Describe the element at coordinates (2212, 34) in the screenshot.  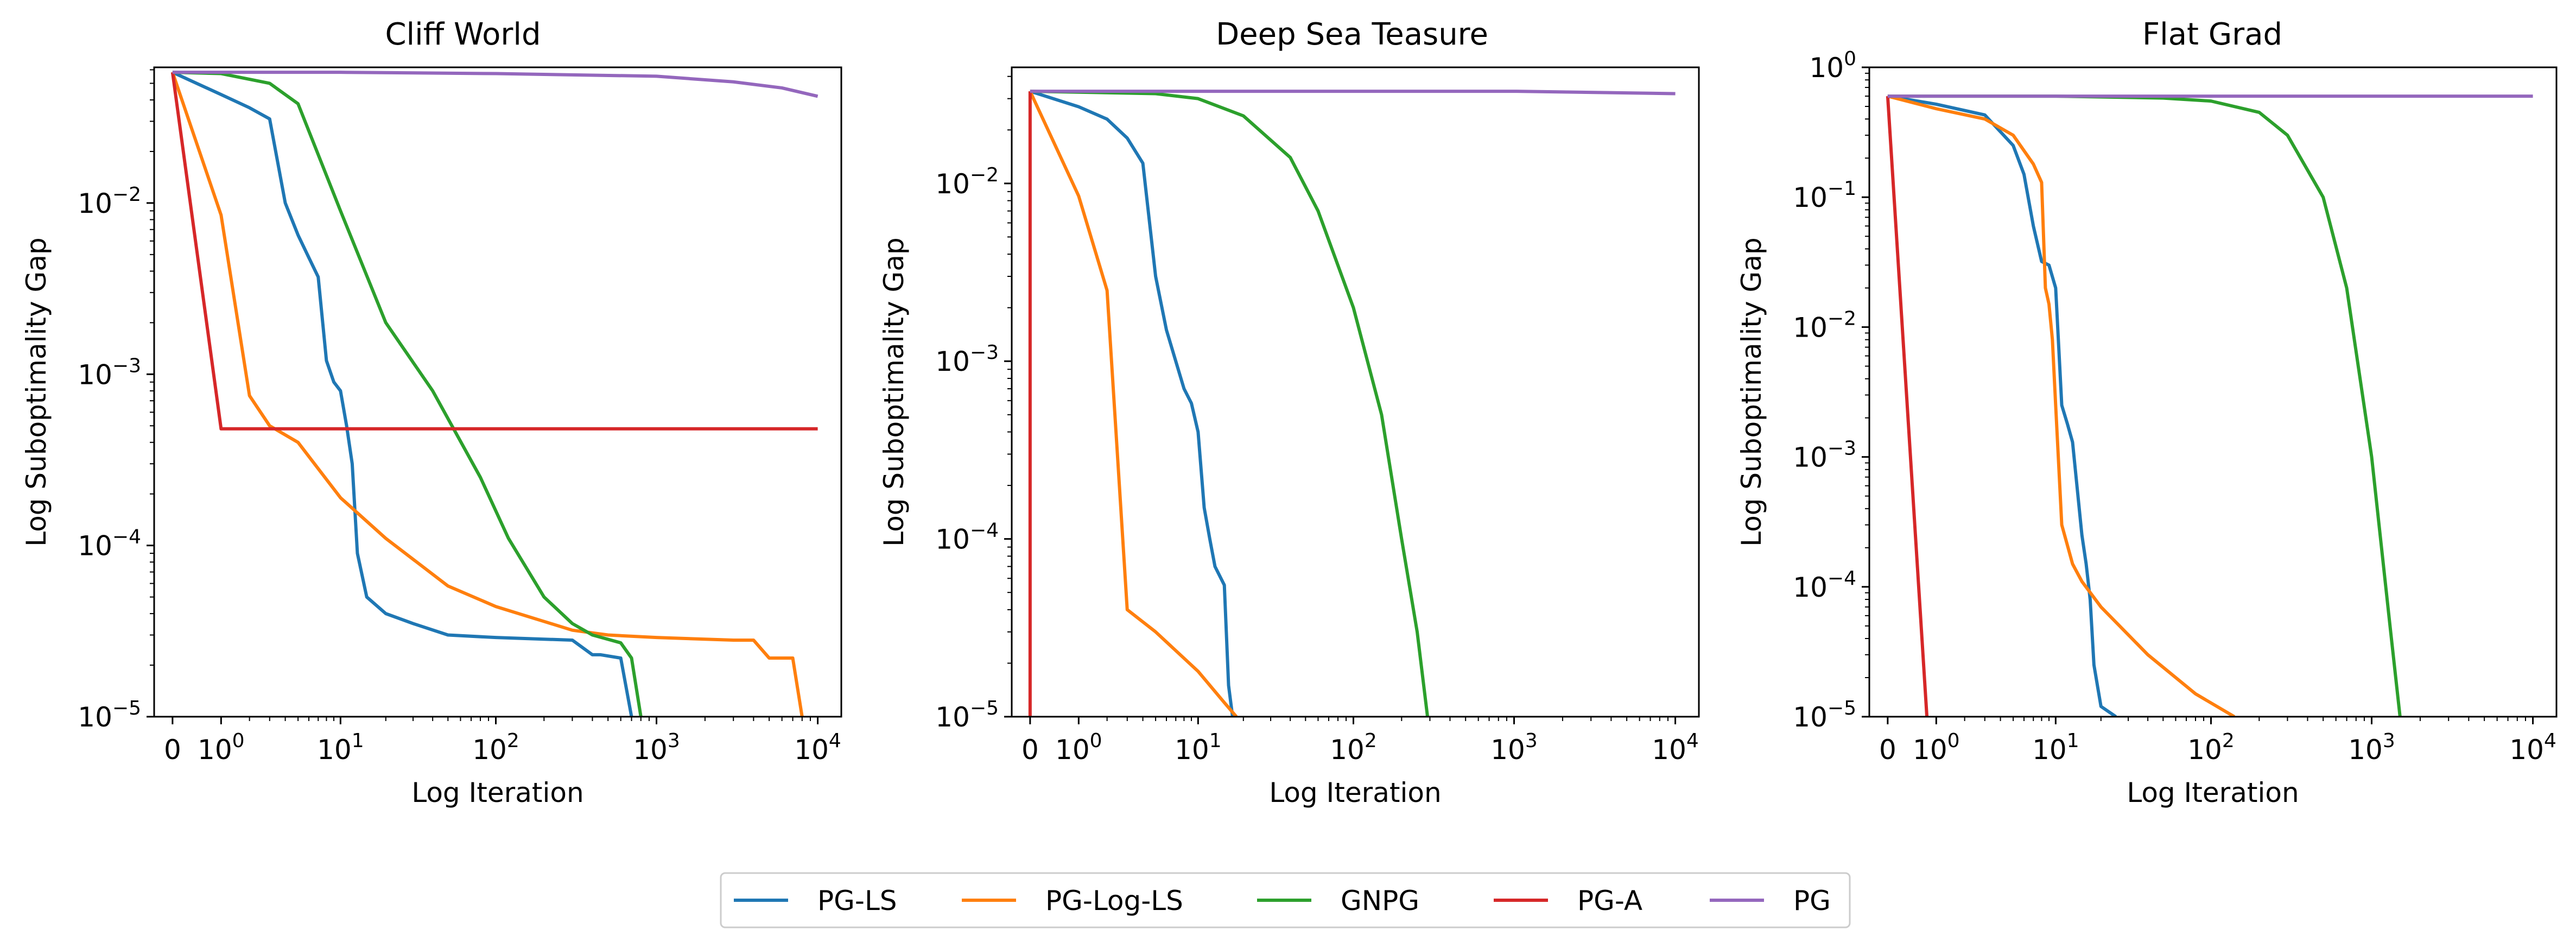
I see `chart-title: Flat Grad` at that location.